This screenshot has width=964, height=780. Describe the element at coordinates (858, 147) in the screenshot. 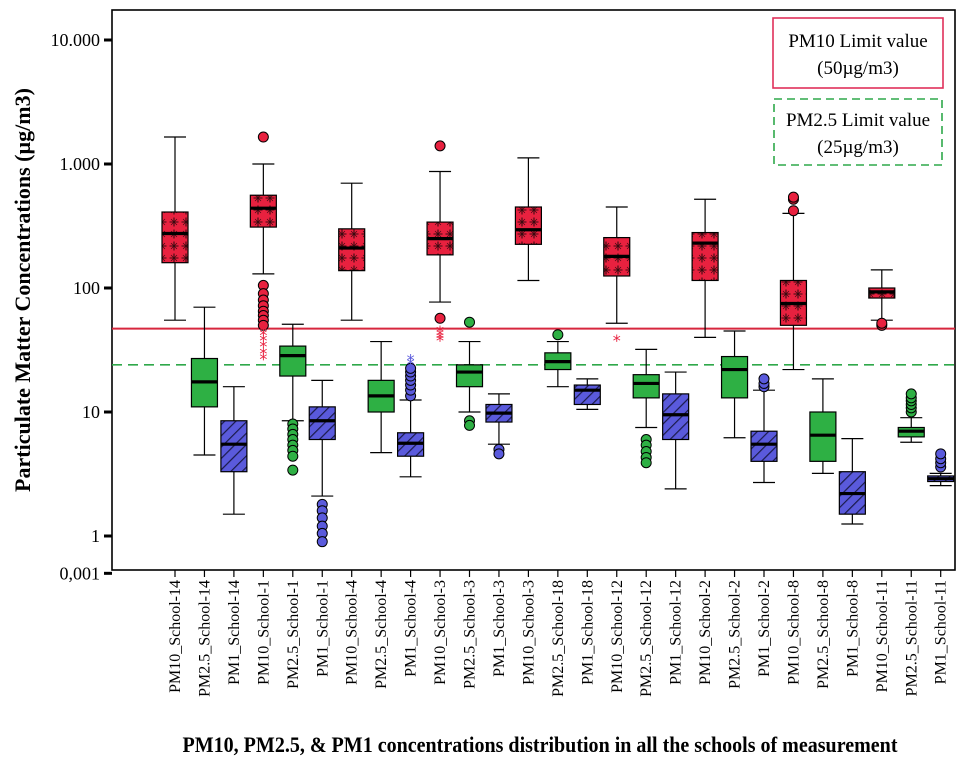

I see `svg-text: (25µg/m3)` at that location.